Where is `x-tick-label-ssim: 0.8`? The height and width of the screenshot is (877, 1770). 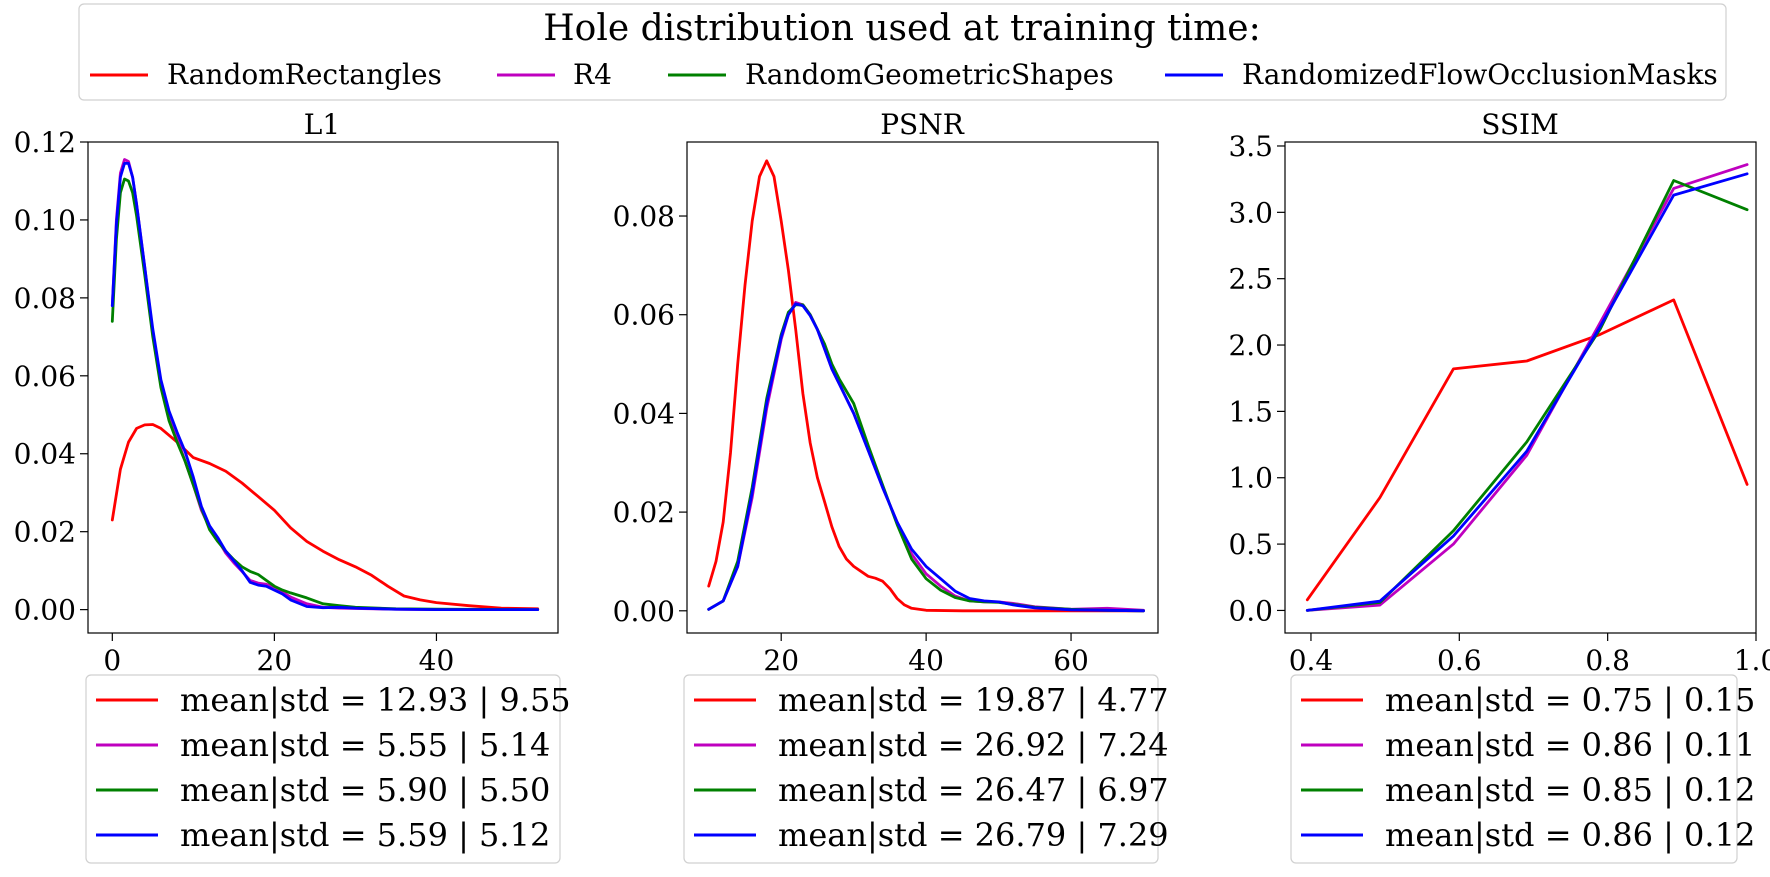 x-tick-label-ssim: 0.8 is located at coordinates (1607, 660).